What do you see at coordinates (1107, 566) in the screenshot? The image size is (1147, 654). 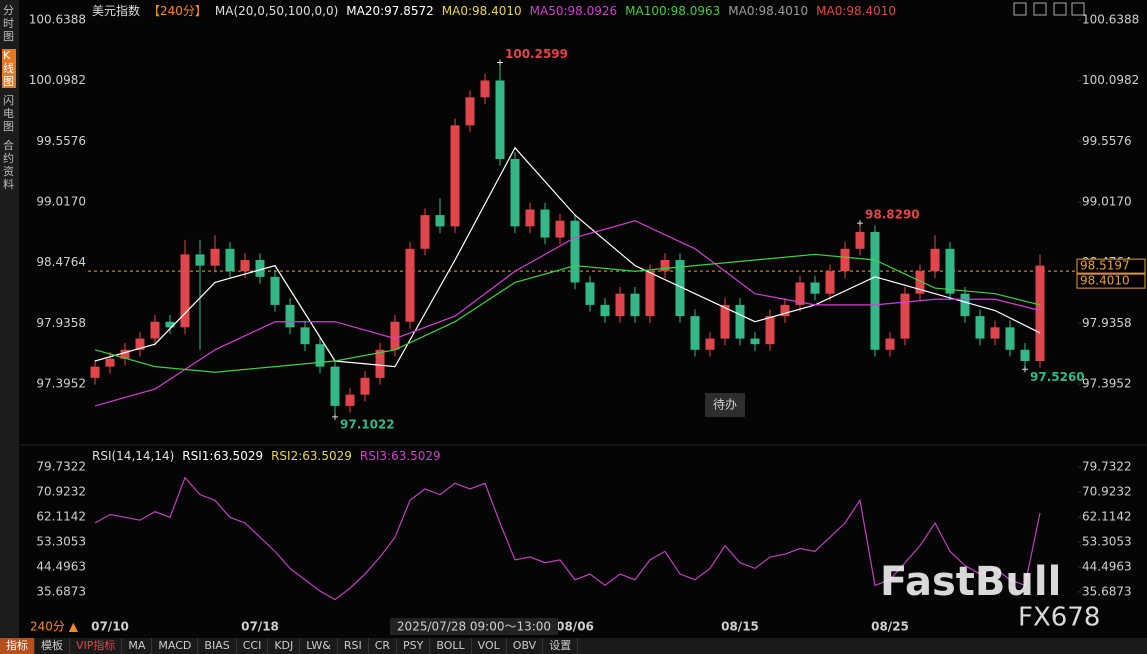 I see `y-tick-label: 44.4963` at bounding box center [1107, 566].